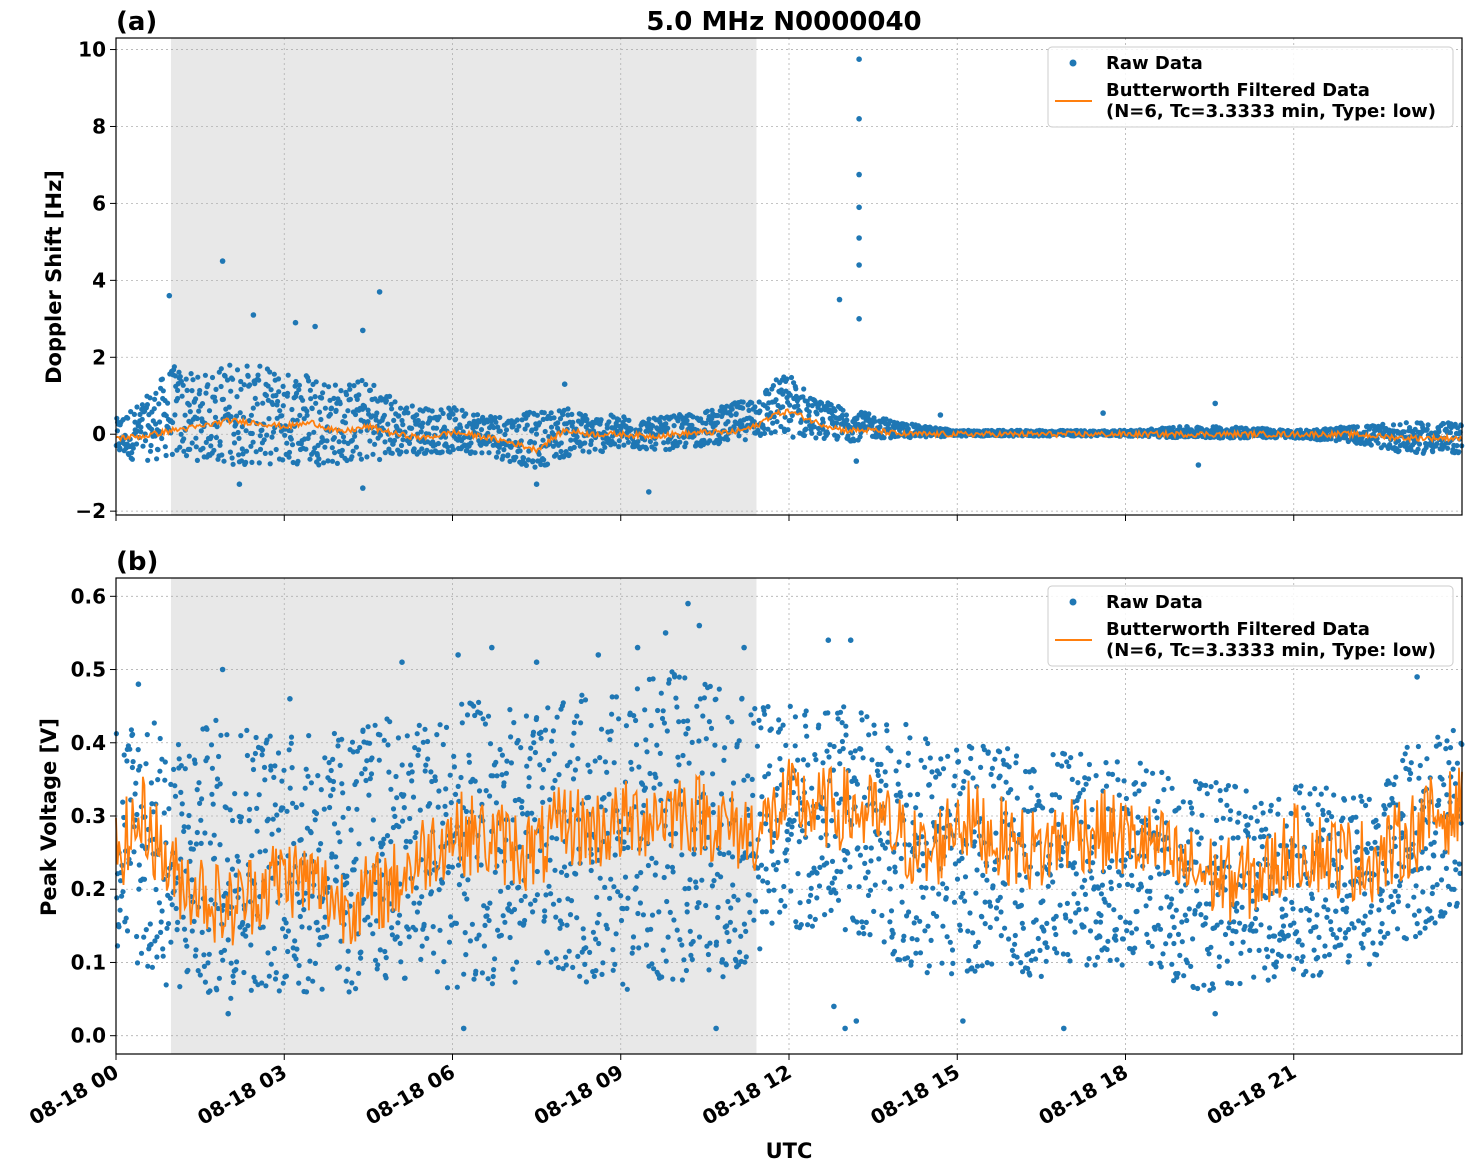 The width and height of the screenshot is (1472, 1172). I want to click on panel-a-legend-raw-marker, so click(1073, 63).